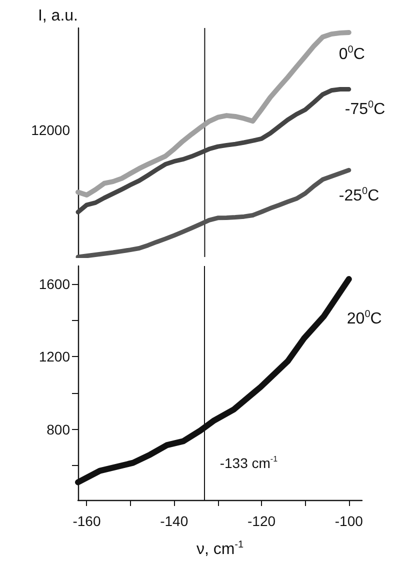  I want to click on text: 12000, so click(50, 130).